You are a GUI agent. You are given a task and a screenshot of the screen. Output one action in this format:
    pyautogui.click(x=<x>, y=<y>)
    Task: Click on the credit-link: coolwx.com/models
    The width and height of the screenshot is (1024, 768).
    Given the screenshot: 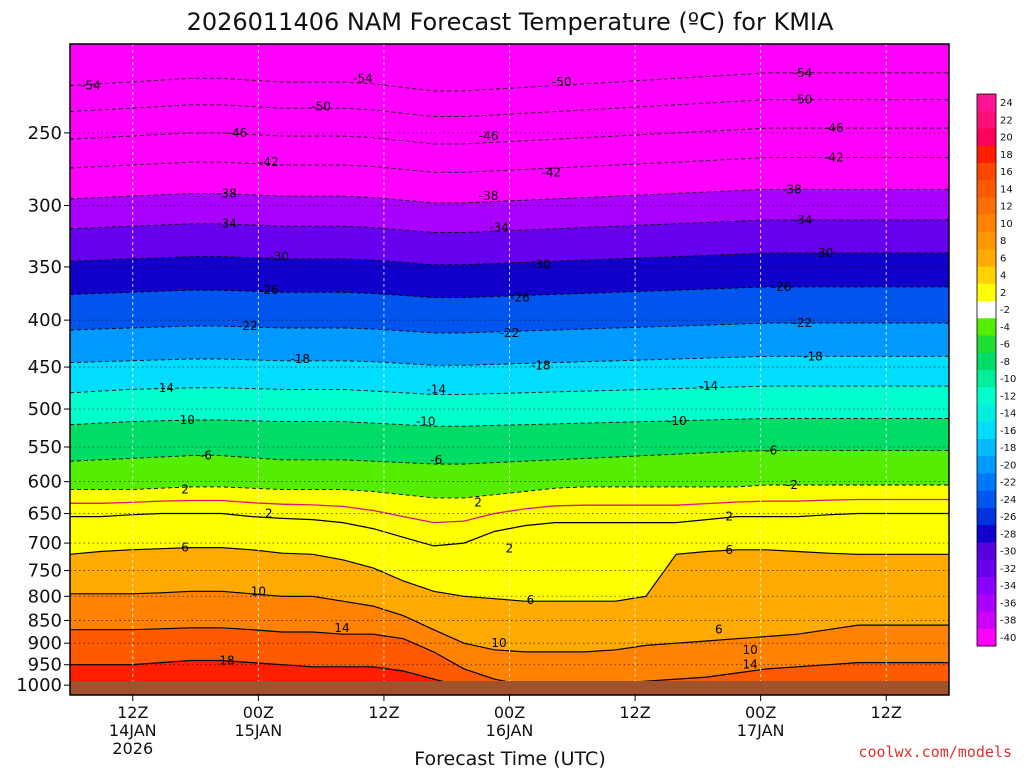 What is the action you would take?
    pyautogui.click(x=935, y=752)
    